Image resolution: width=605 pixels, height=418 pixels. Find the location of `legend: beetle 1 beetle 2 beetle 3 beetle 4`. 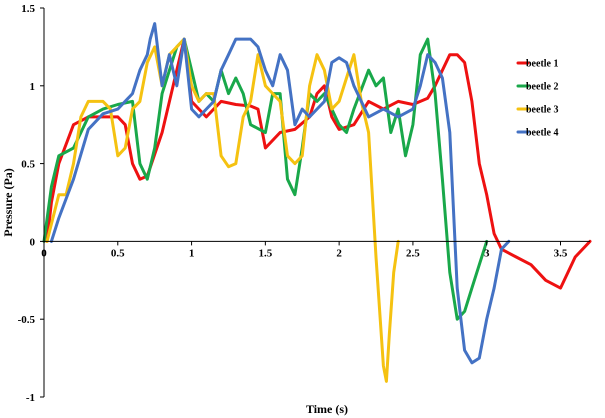

legend: beetle 1 beetle 2 beetle 3 beetle 4 is located at coordinates (537, 99).